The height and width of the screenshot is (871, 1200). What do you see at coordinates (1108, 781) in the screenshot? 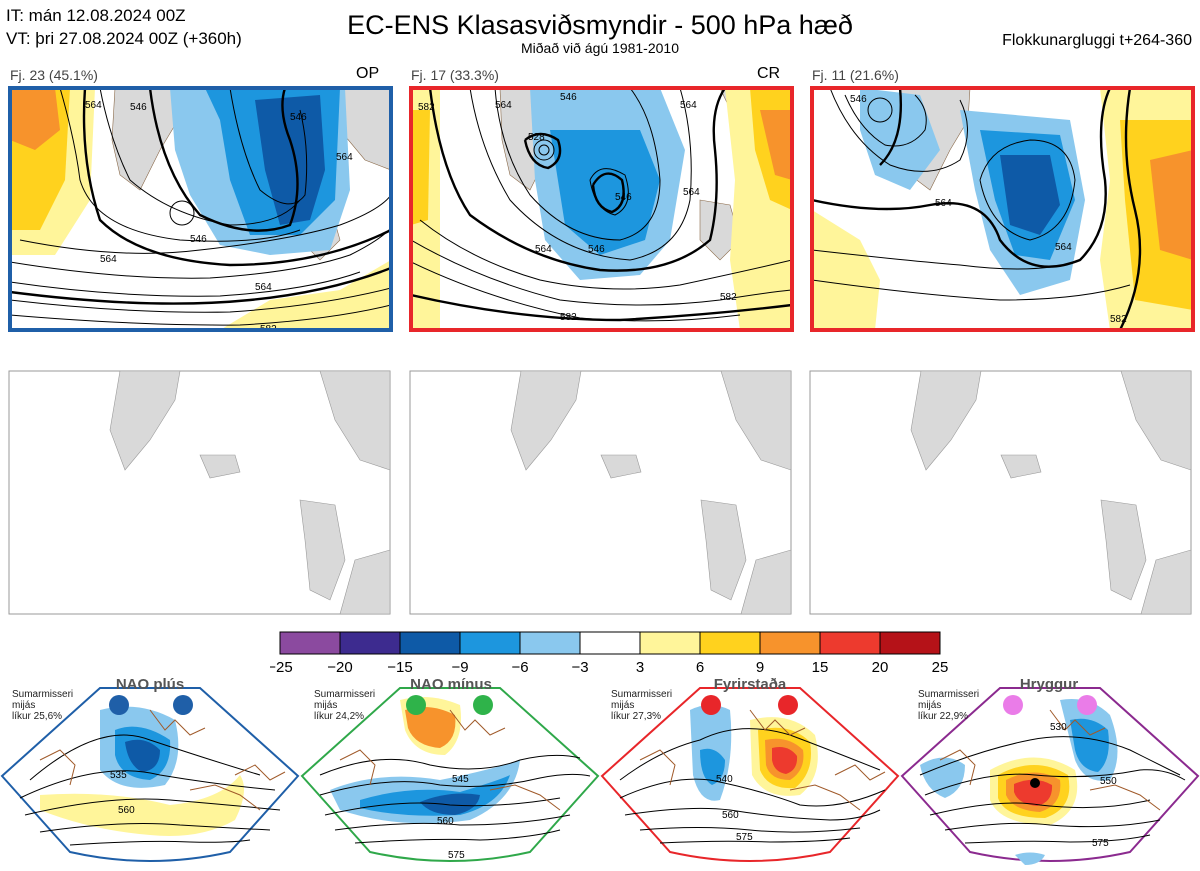
I see `contour-label: 550` at bounding box center [1108, 781].